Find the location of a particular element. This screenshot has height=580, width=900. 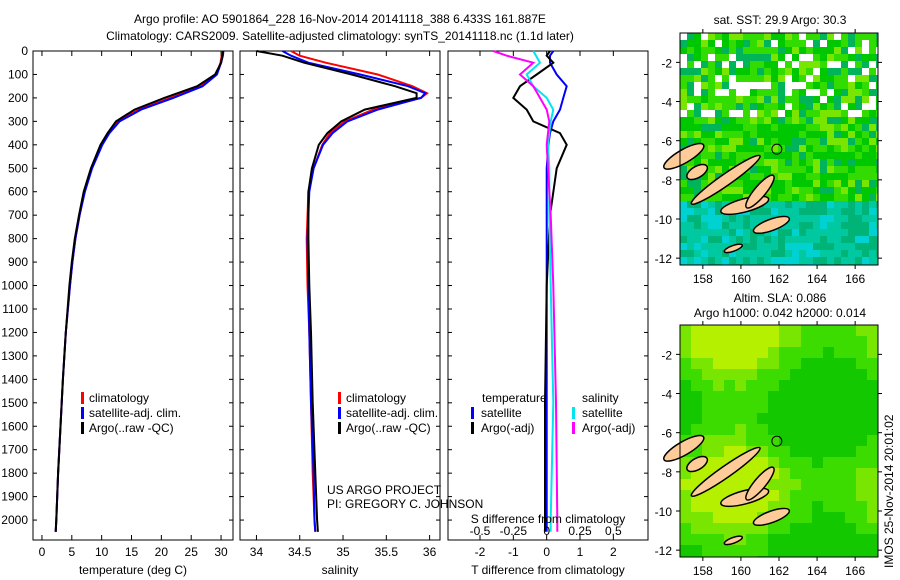

lon-tick-label: 166 is located at coordinates (855, 279).